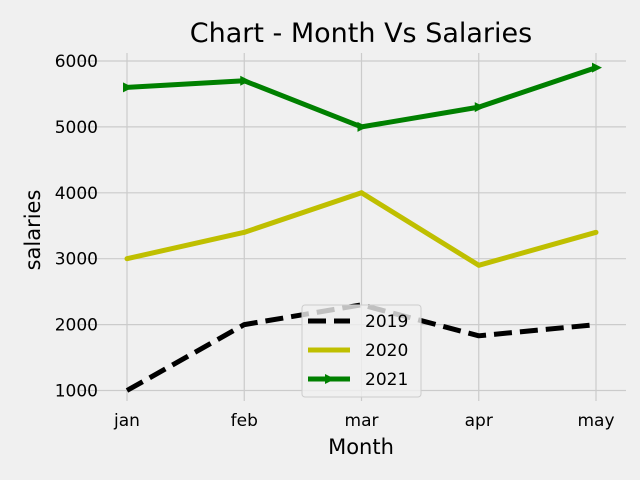  Describe the element at coordinates (386, 351) in the screenshot. I see `legend-label: 2020` at that location.